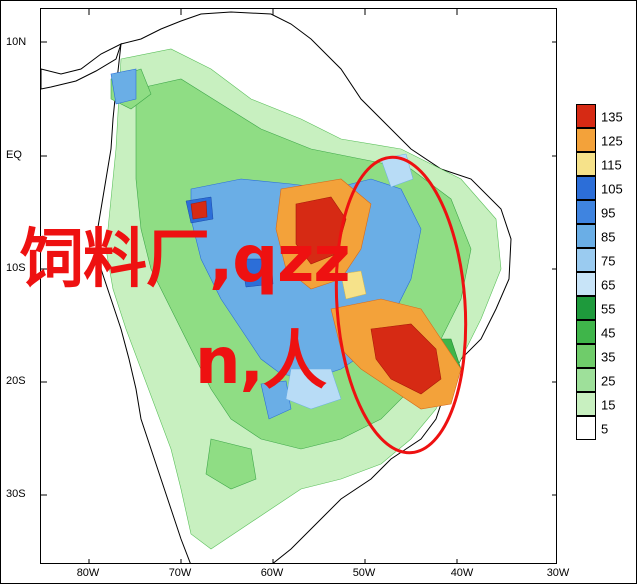  What do you see at coordinates (180, 573) in the screenshot?
I see `lon-label: 70W` at bounding box center [180, 573].